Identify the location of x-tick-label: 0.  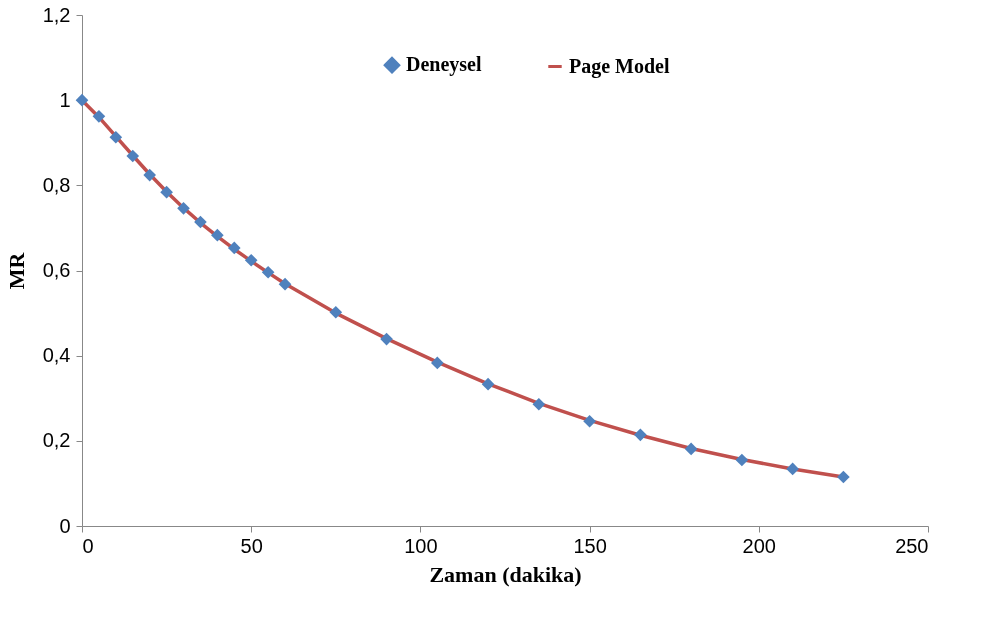
(88, 545).